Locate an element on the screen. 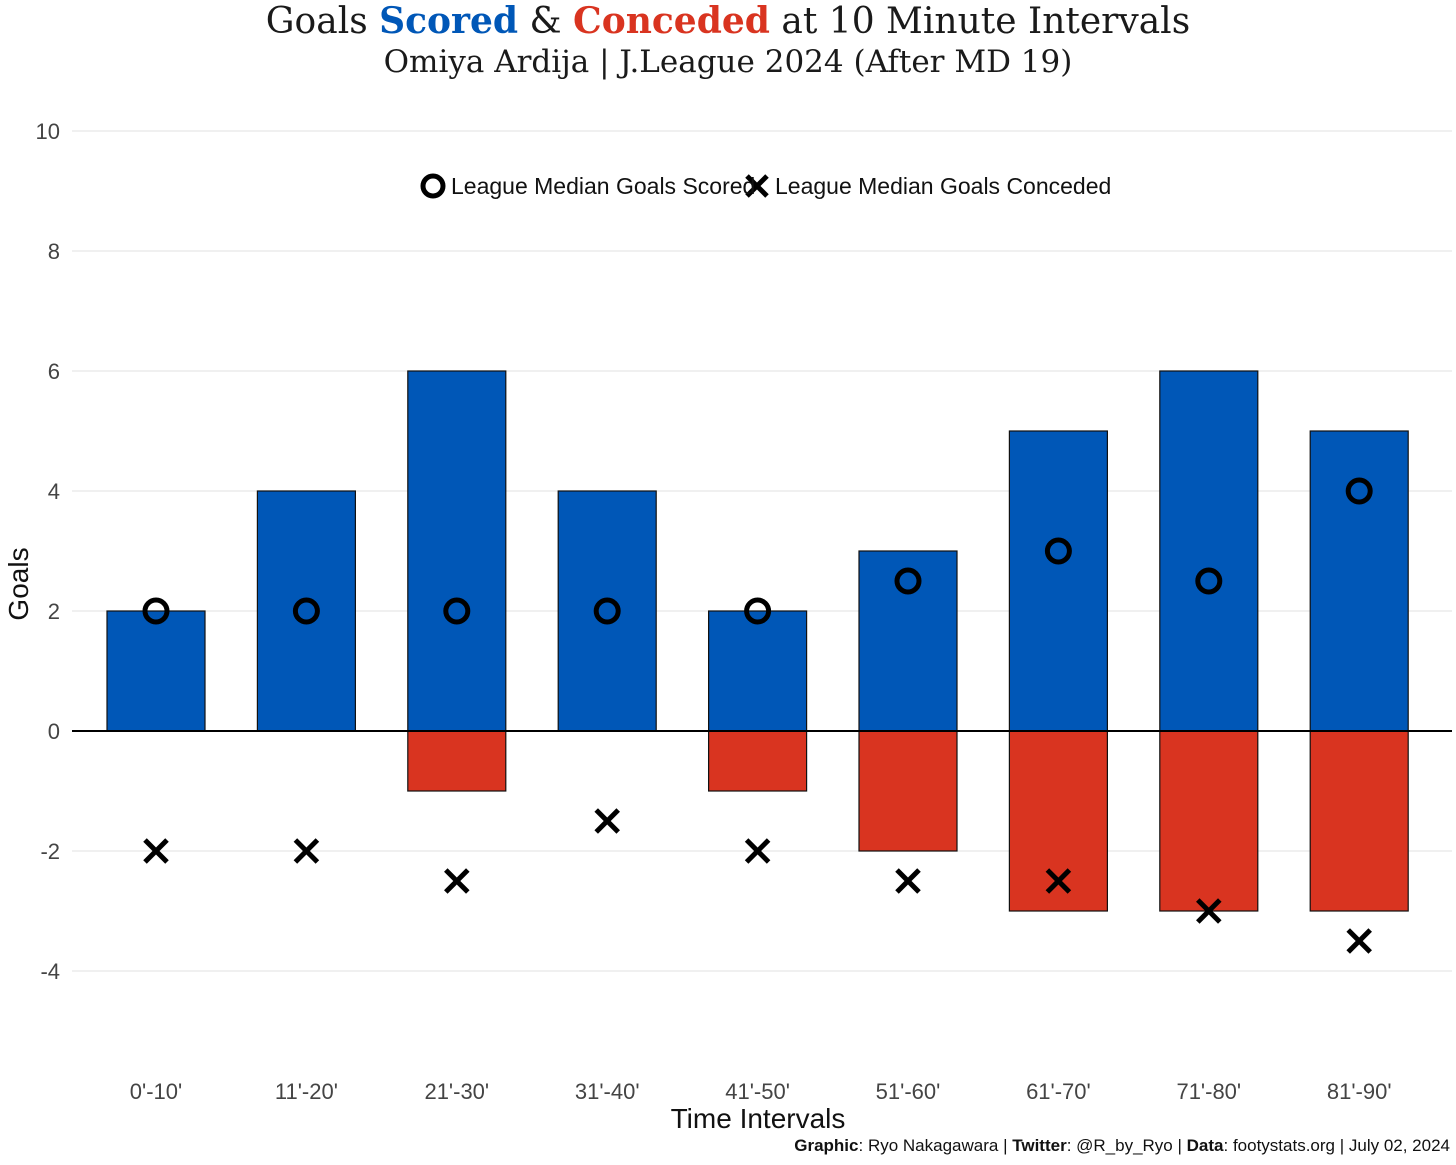 Image resolution: width=1456 pixels, height=1165 pixels. y-tick-label: 0 is located at coordinates (54, 731).